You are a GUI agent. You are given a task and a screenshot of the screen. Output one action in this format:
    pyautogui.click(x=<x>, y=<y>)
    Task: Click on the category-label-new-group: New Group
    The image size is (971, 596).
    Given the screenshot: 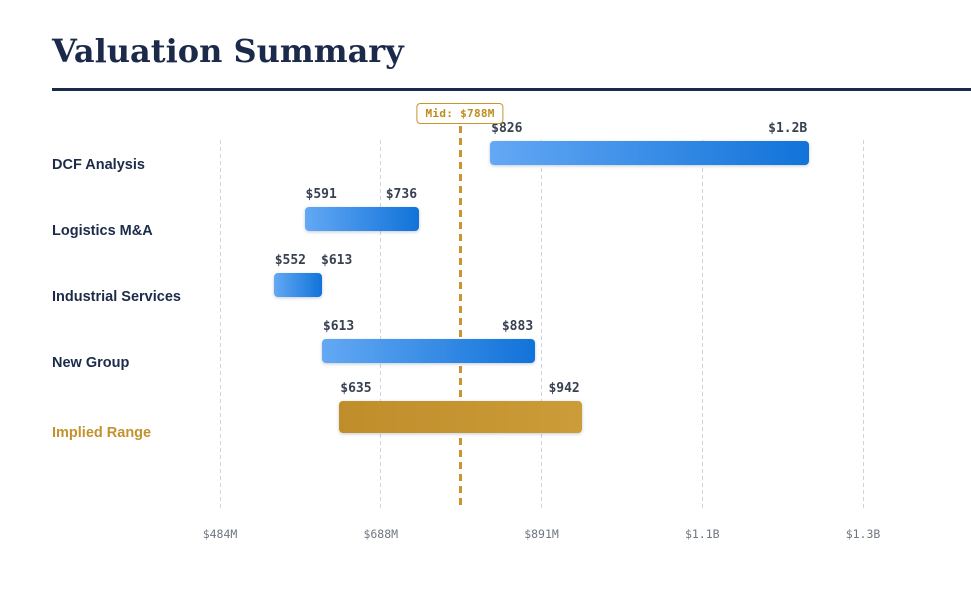 What is the action you would take?
    pyautogui.click(x=91, y=363)
    